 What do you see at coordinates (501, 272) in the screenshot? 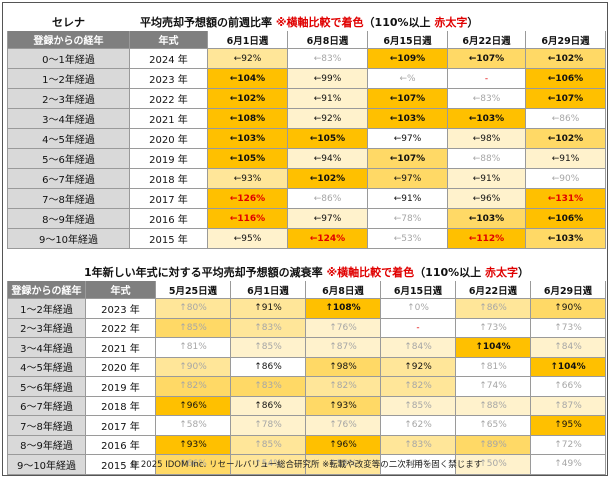
I see `table2-title-red: 赤太字` at bounding box center [501, 272].